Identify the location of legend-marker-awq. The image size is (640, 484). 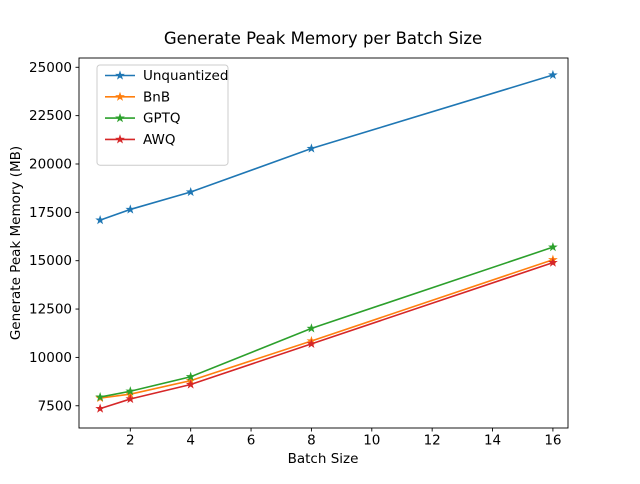
(120, 139).